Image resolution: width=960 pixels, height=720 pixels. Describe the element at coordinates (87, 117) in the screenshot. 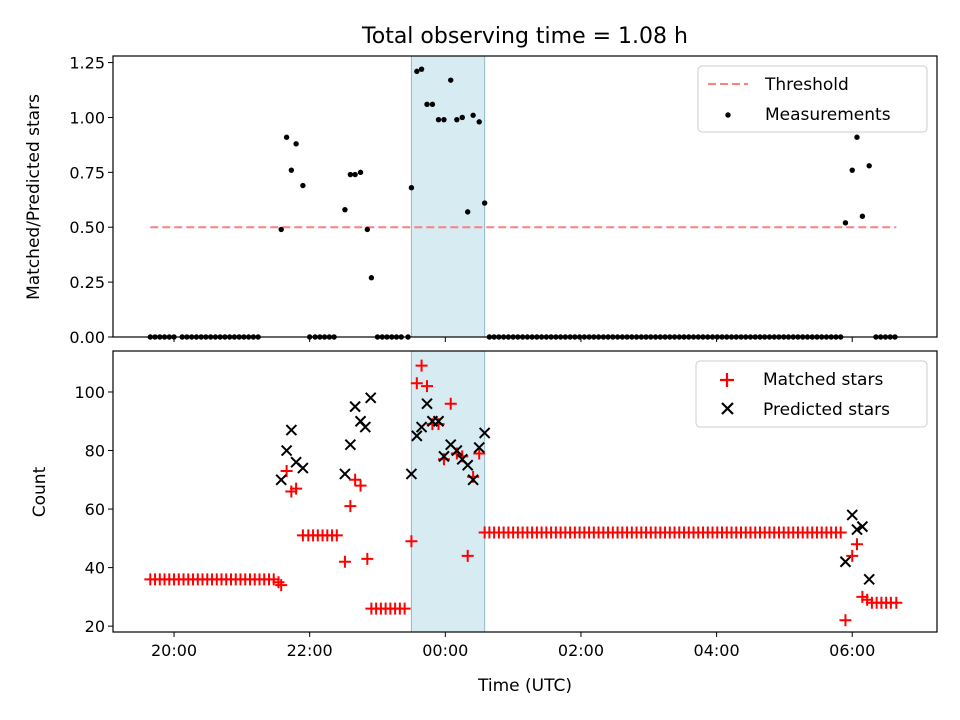

I see `top-y-tick-label: 1.00` at that location.